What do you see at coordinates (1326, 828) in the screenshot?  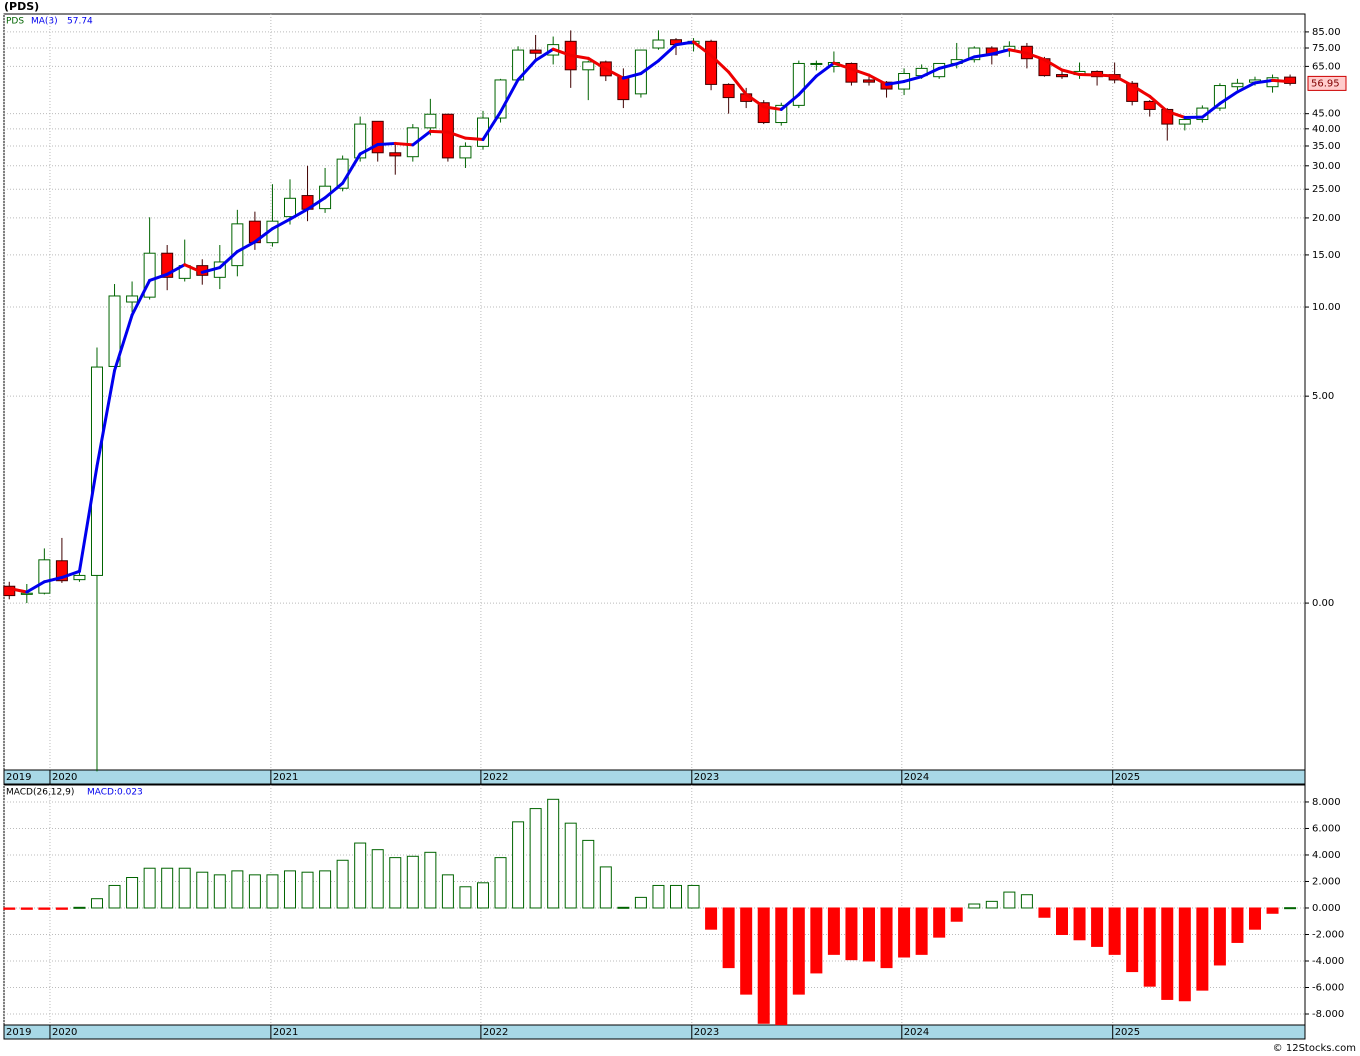 I see `y-tick-label: 6.000` at bounding box center [1326, 828].